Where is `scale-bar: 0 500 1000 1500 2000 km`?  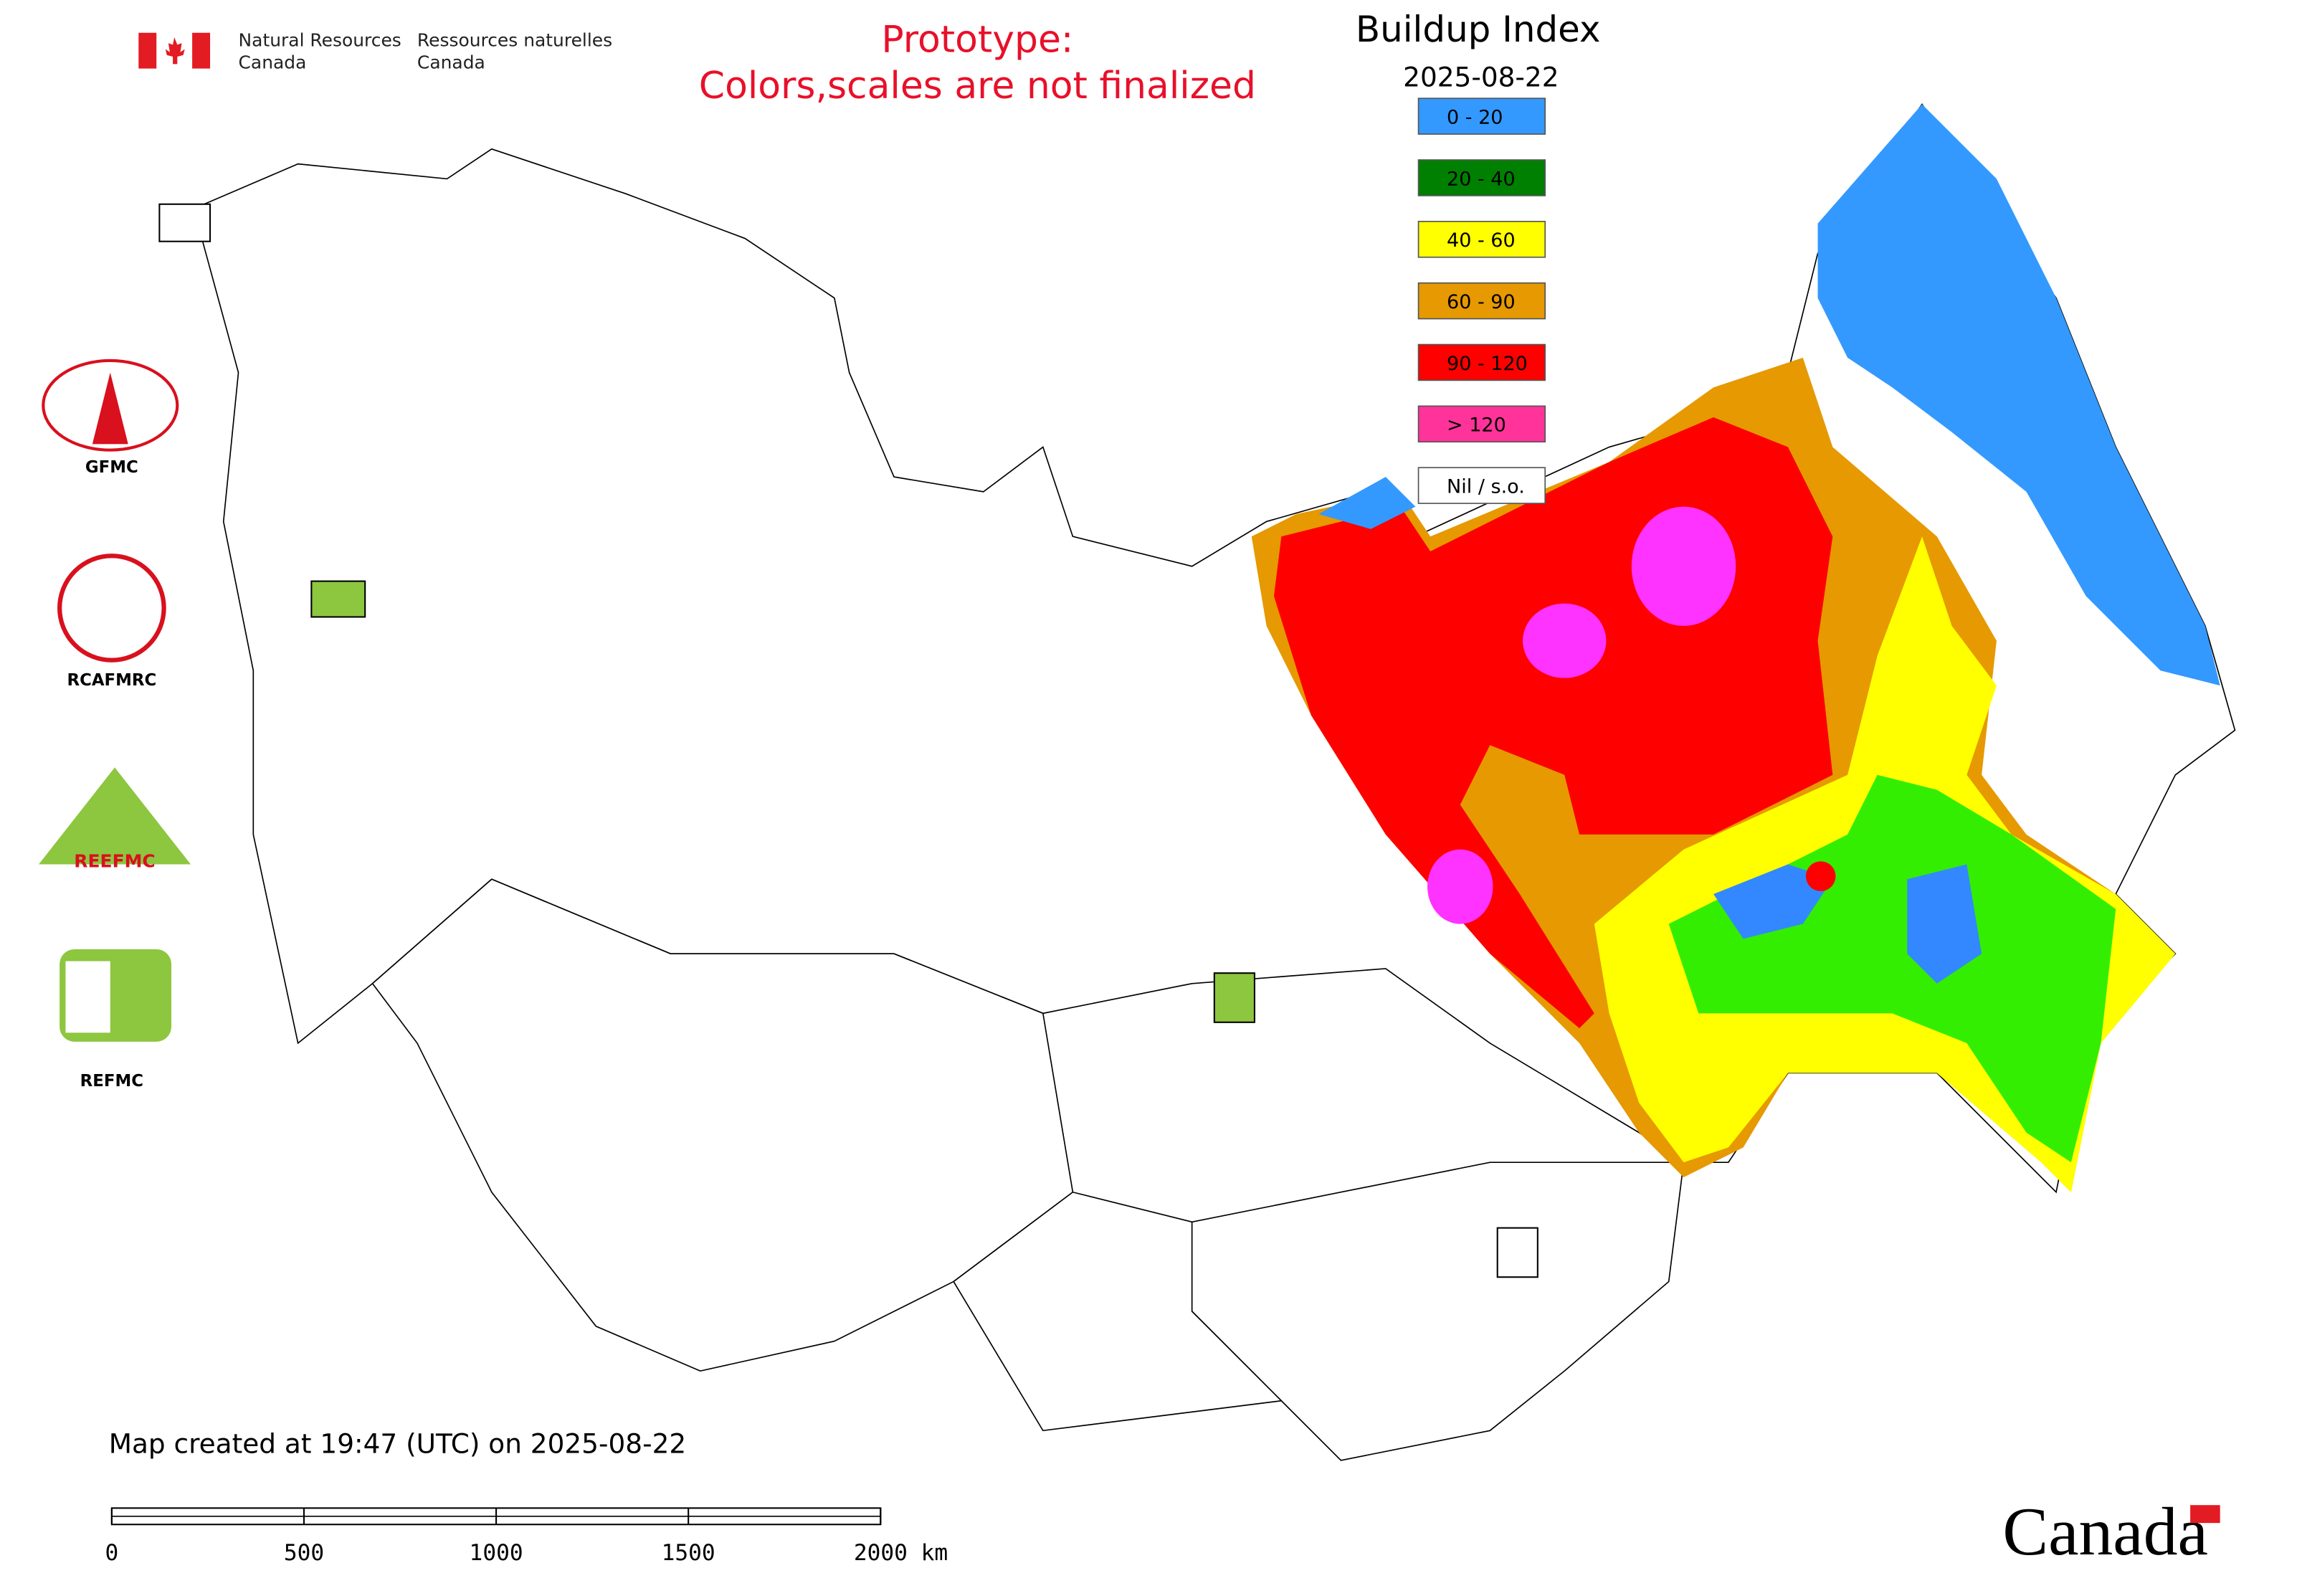 scale-bar: 0 500 1000 1500 2000 km is located at coordinates (526, 1536).